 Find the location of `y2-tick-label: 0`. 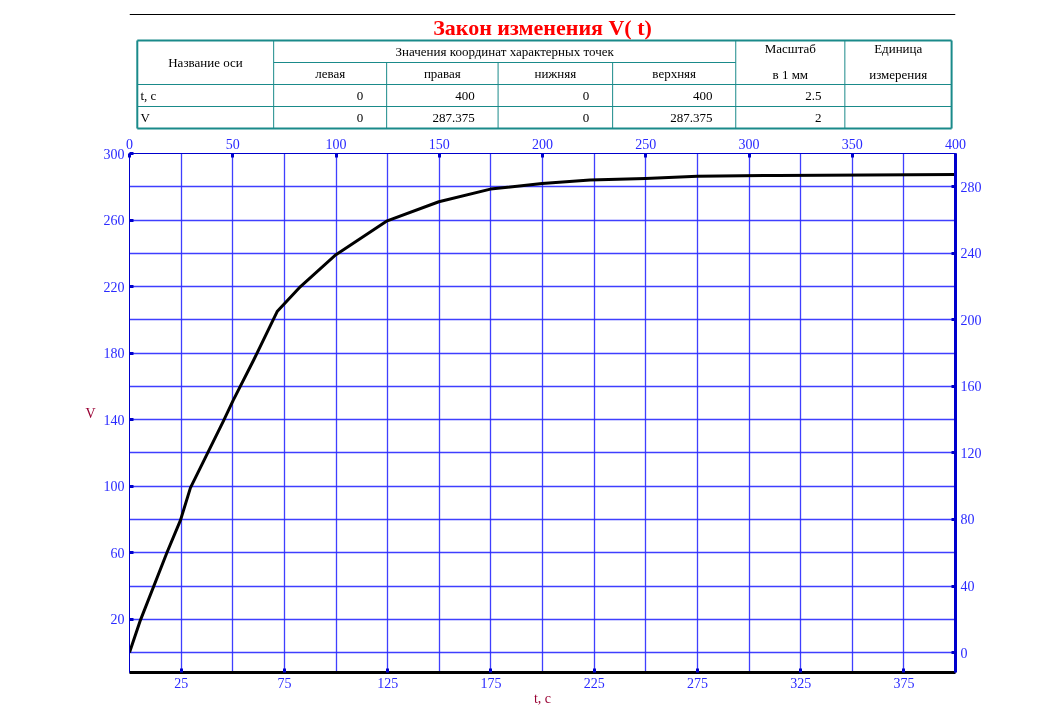

y2-tick-label: 0 is located at coordinates (964, 653).